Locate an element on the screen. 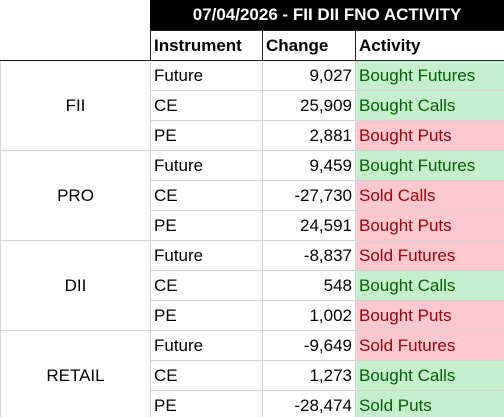  title: 07/04/2026 - FII DII FNO ACTIVITY is located at coordinates (327, 15).